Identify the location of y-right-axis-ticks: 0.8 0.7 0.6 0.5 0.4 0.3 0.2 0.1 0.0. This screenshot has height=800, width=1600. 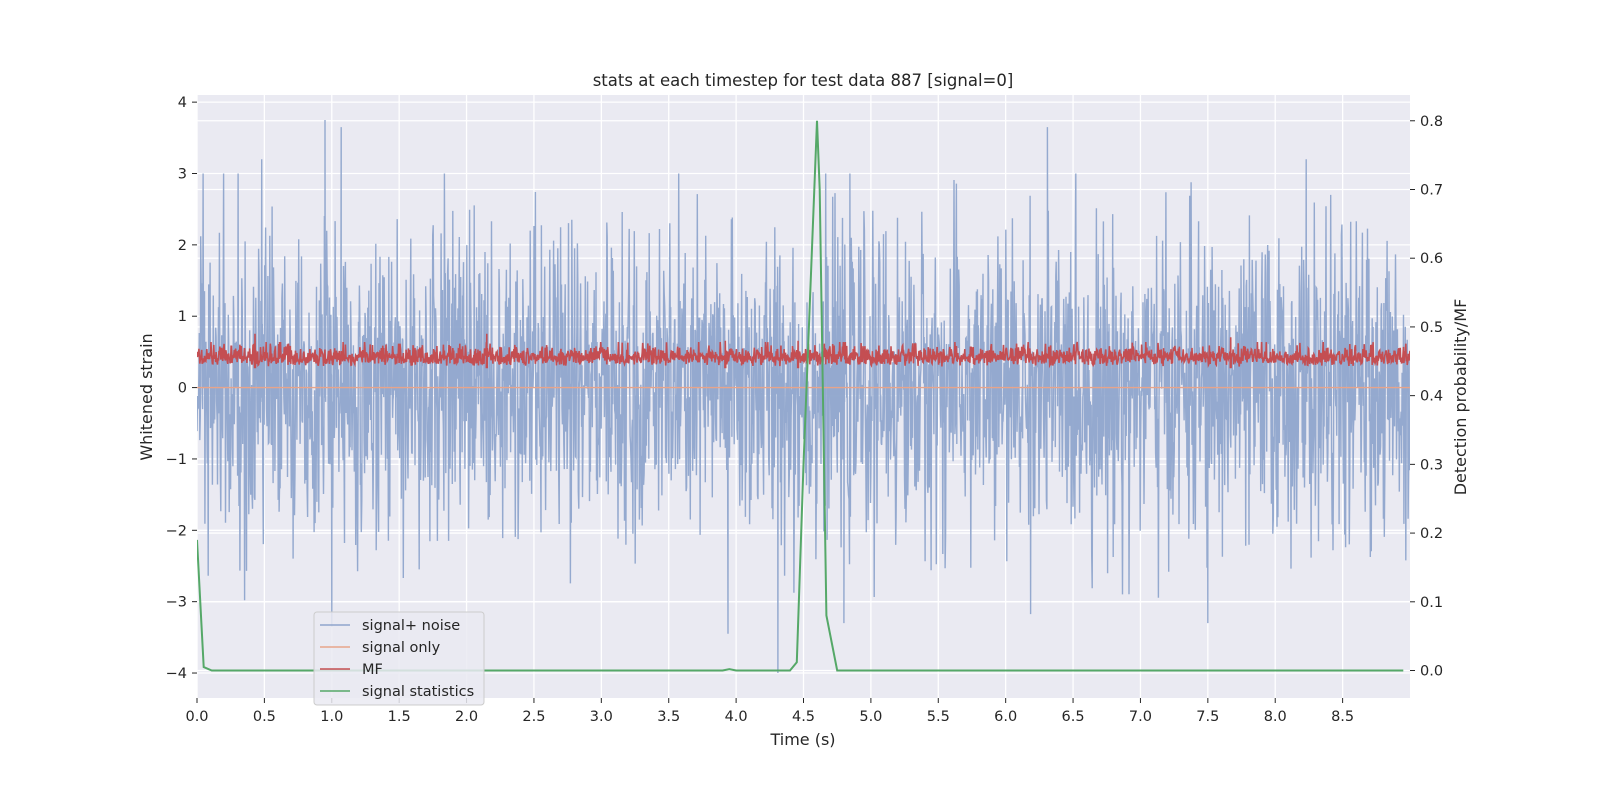
(1426, 397).